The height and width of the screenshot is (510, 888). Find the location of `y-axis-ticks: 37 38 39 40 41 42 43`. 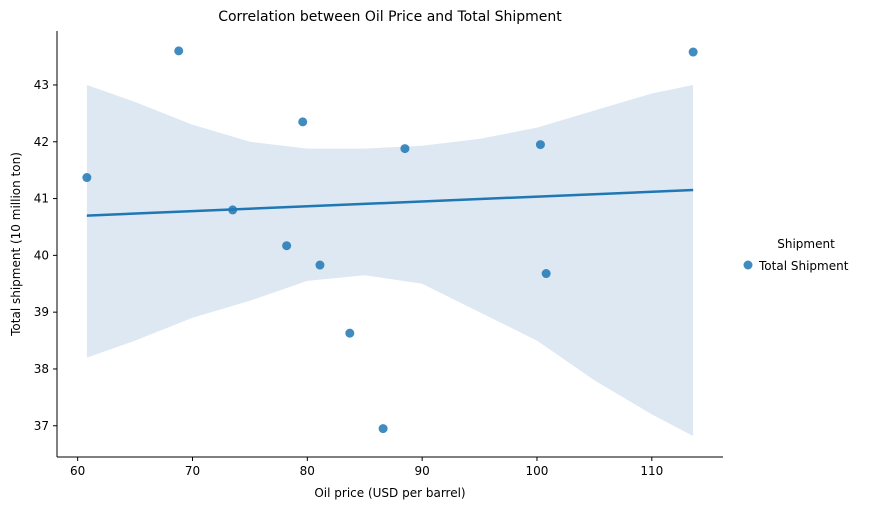

y-axis-ticks: 37 38 39 40 41 42 43 is located at coordinates (45, 255).